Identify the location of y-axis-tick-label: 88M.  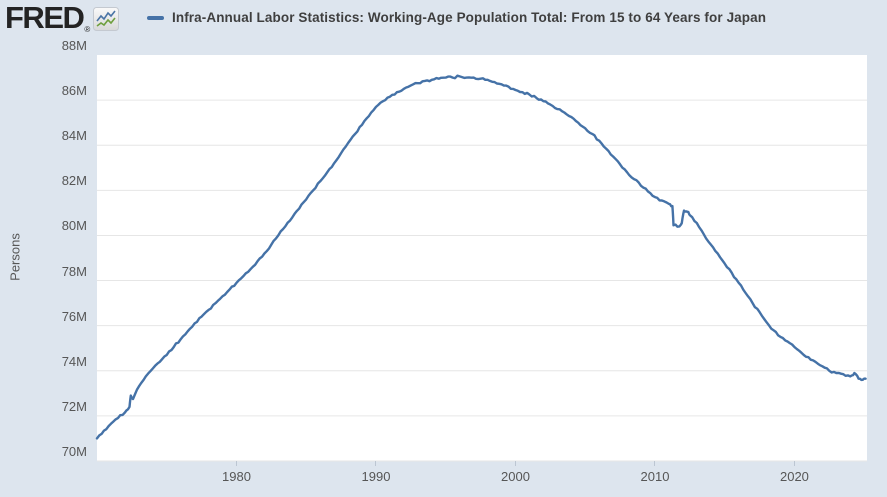
(74, 45).